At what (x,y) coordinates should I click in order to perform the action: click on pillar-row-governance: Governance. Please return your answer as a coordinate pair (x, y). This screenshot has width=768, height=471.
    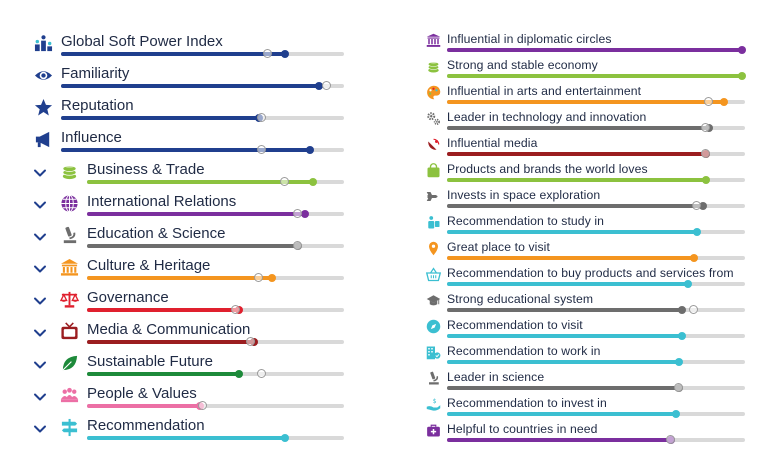
    Looking at the image, I should click on (190, 302).